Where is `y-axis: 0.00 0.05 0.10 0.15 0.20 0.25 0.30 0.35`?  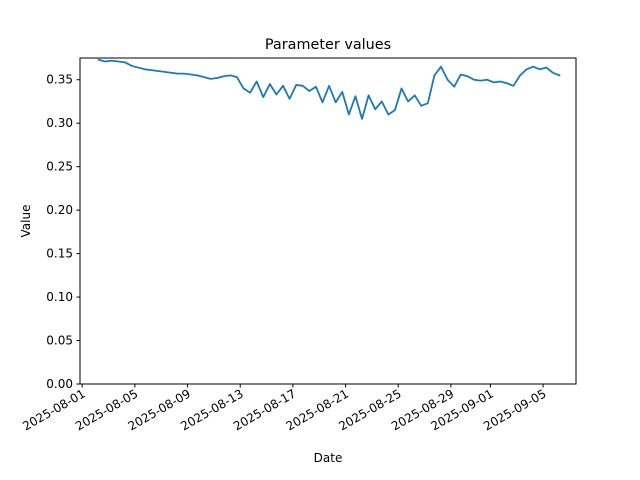
y-axis: 0.00 0.05 0.10 0.15 0.20 0.25 0.30 0.35 is located at coordinates (63, 232).